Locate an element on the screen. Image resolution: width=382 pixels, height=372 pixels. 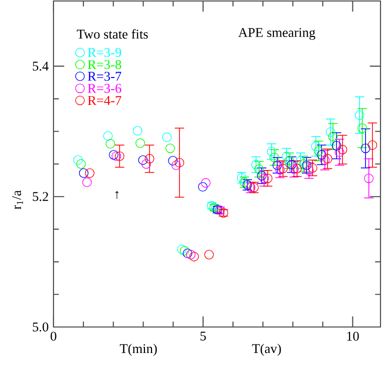
legend-label: R=4-7 is located at coordinates (105, 100).